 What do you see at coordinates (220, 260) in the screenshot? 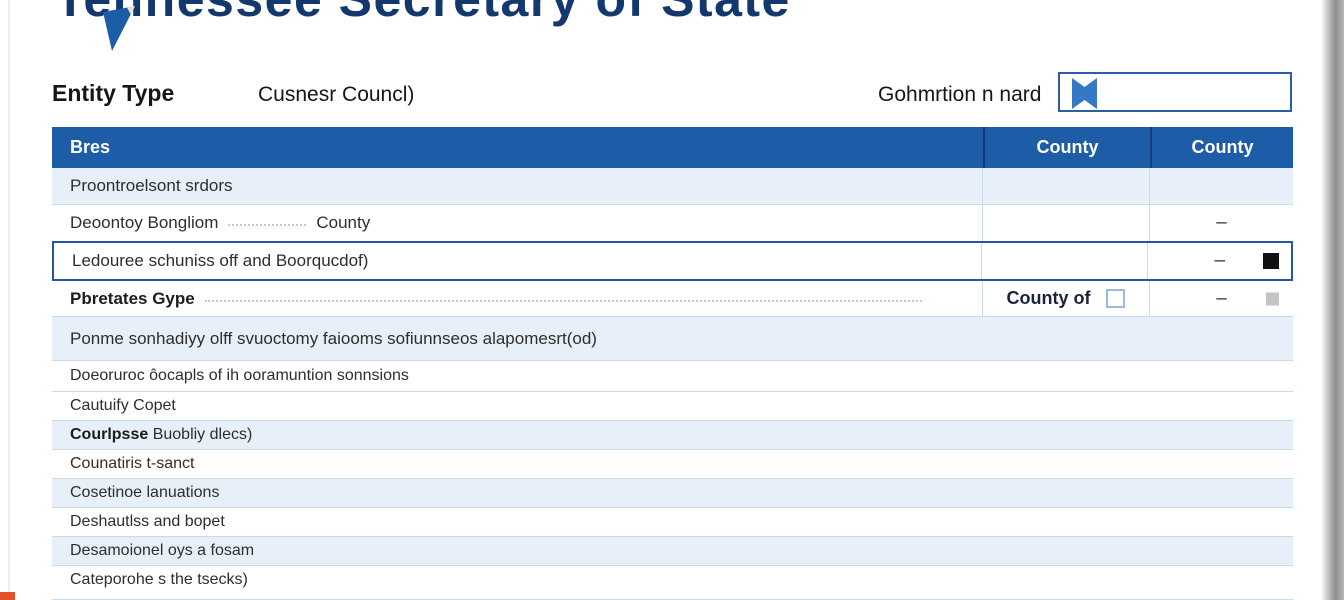
I see `row-label: Ledouree schuniss off and Boorqucdof)` at bounding box center [220, 260].